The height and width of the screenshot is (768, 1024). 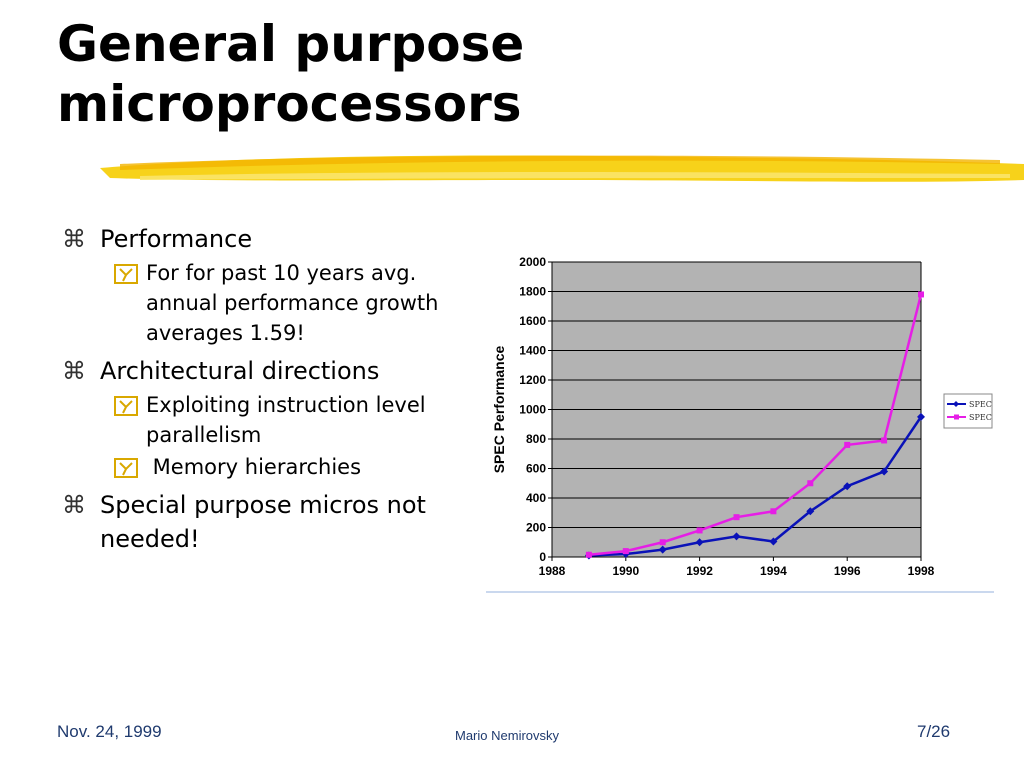 What do you see at coordinates (968, 411) in the screenshot?
I see `legend-box` at bounding box center [968, 411].